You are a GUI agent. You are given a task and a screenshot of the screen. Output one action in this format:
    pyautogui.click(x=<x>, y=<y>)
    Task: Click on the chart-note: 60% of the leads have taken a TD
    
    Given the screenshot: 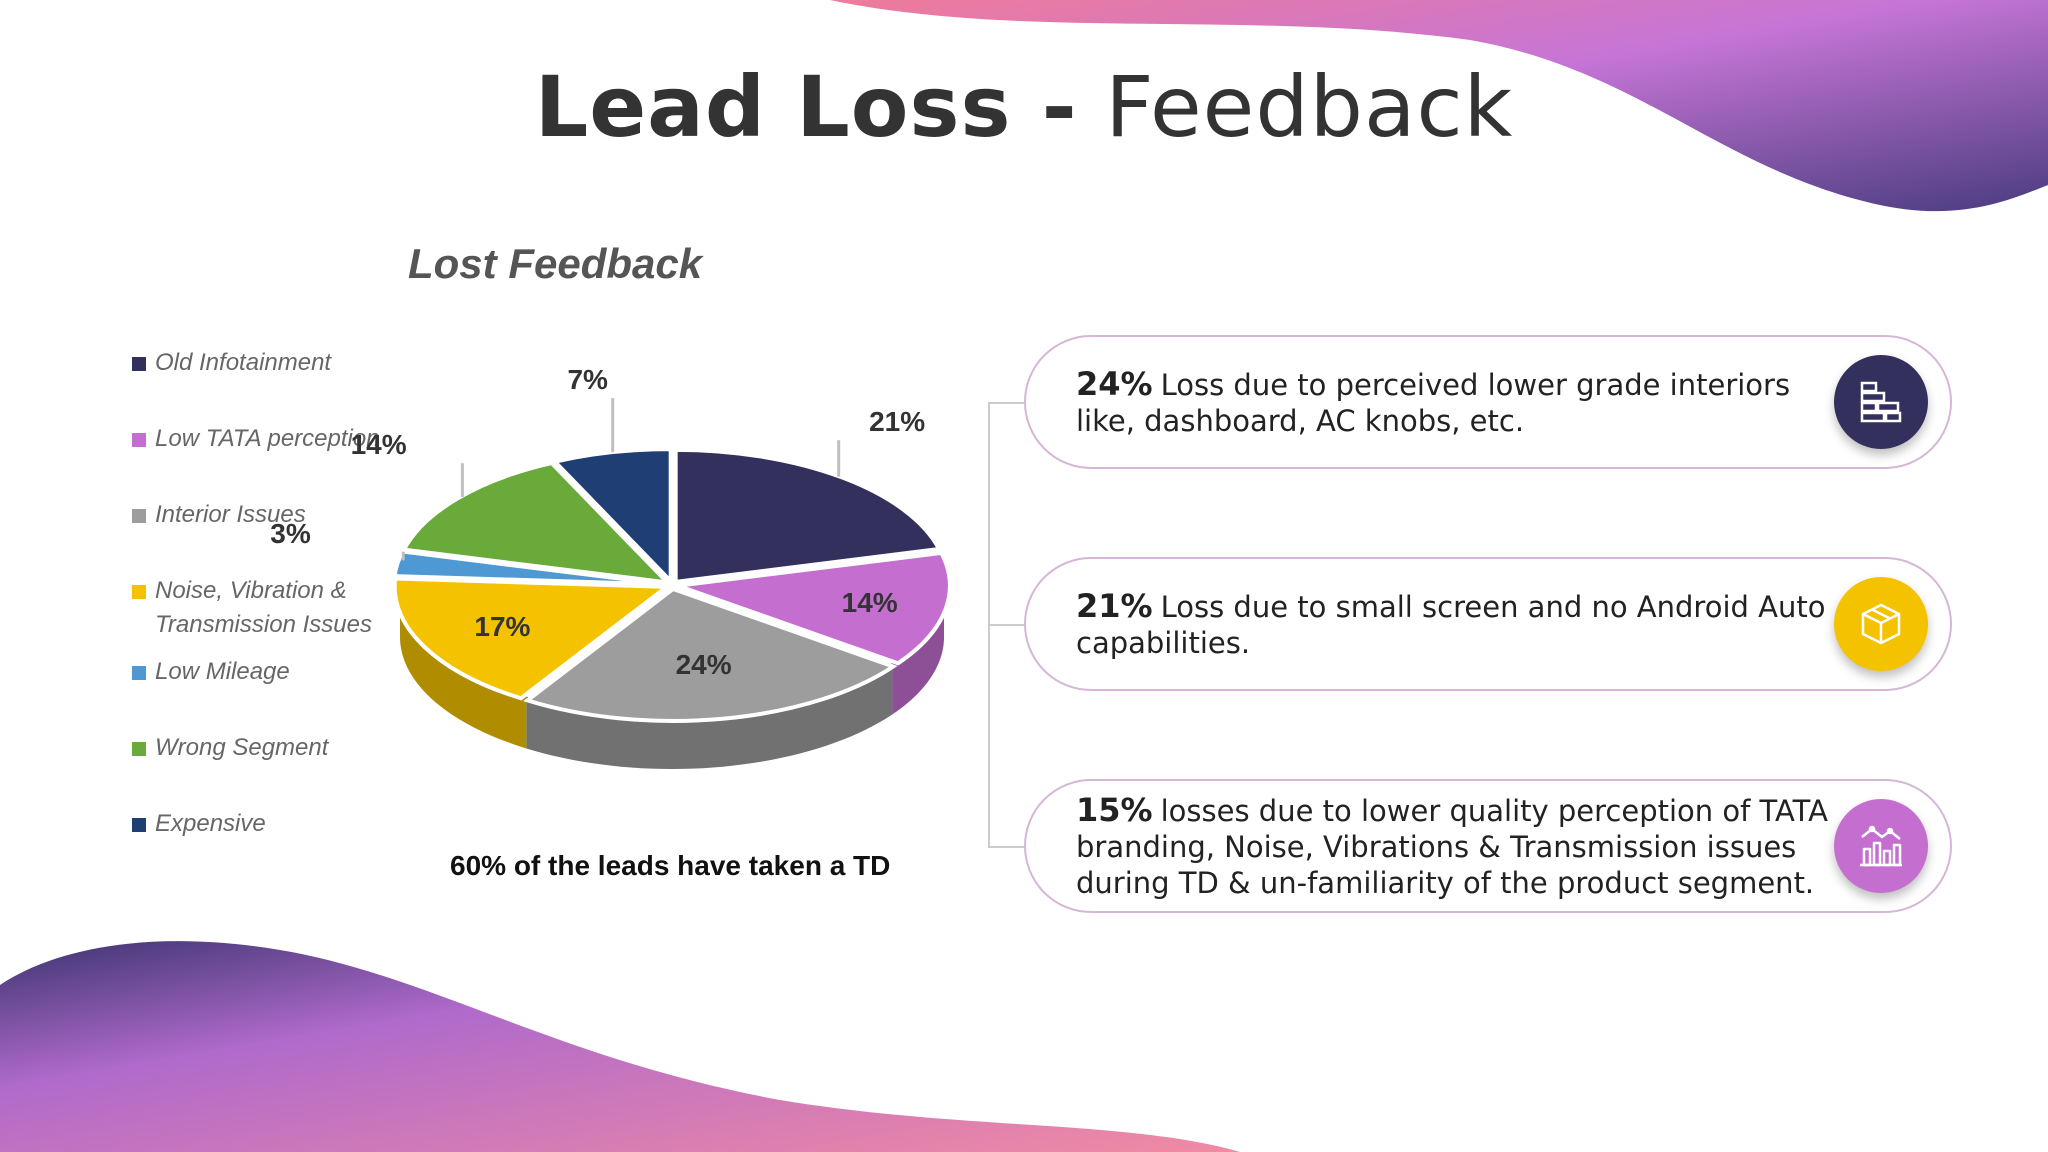 What is the action you would take?
    pyautogui.click(x=670, y=865)
    